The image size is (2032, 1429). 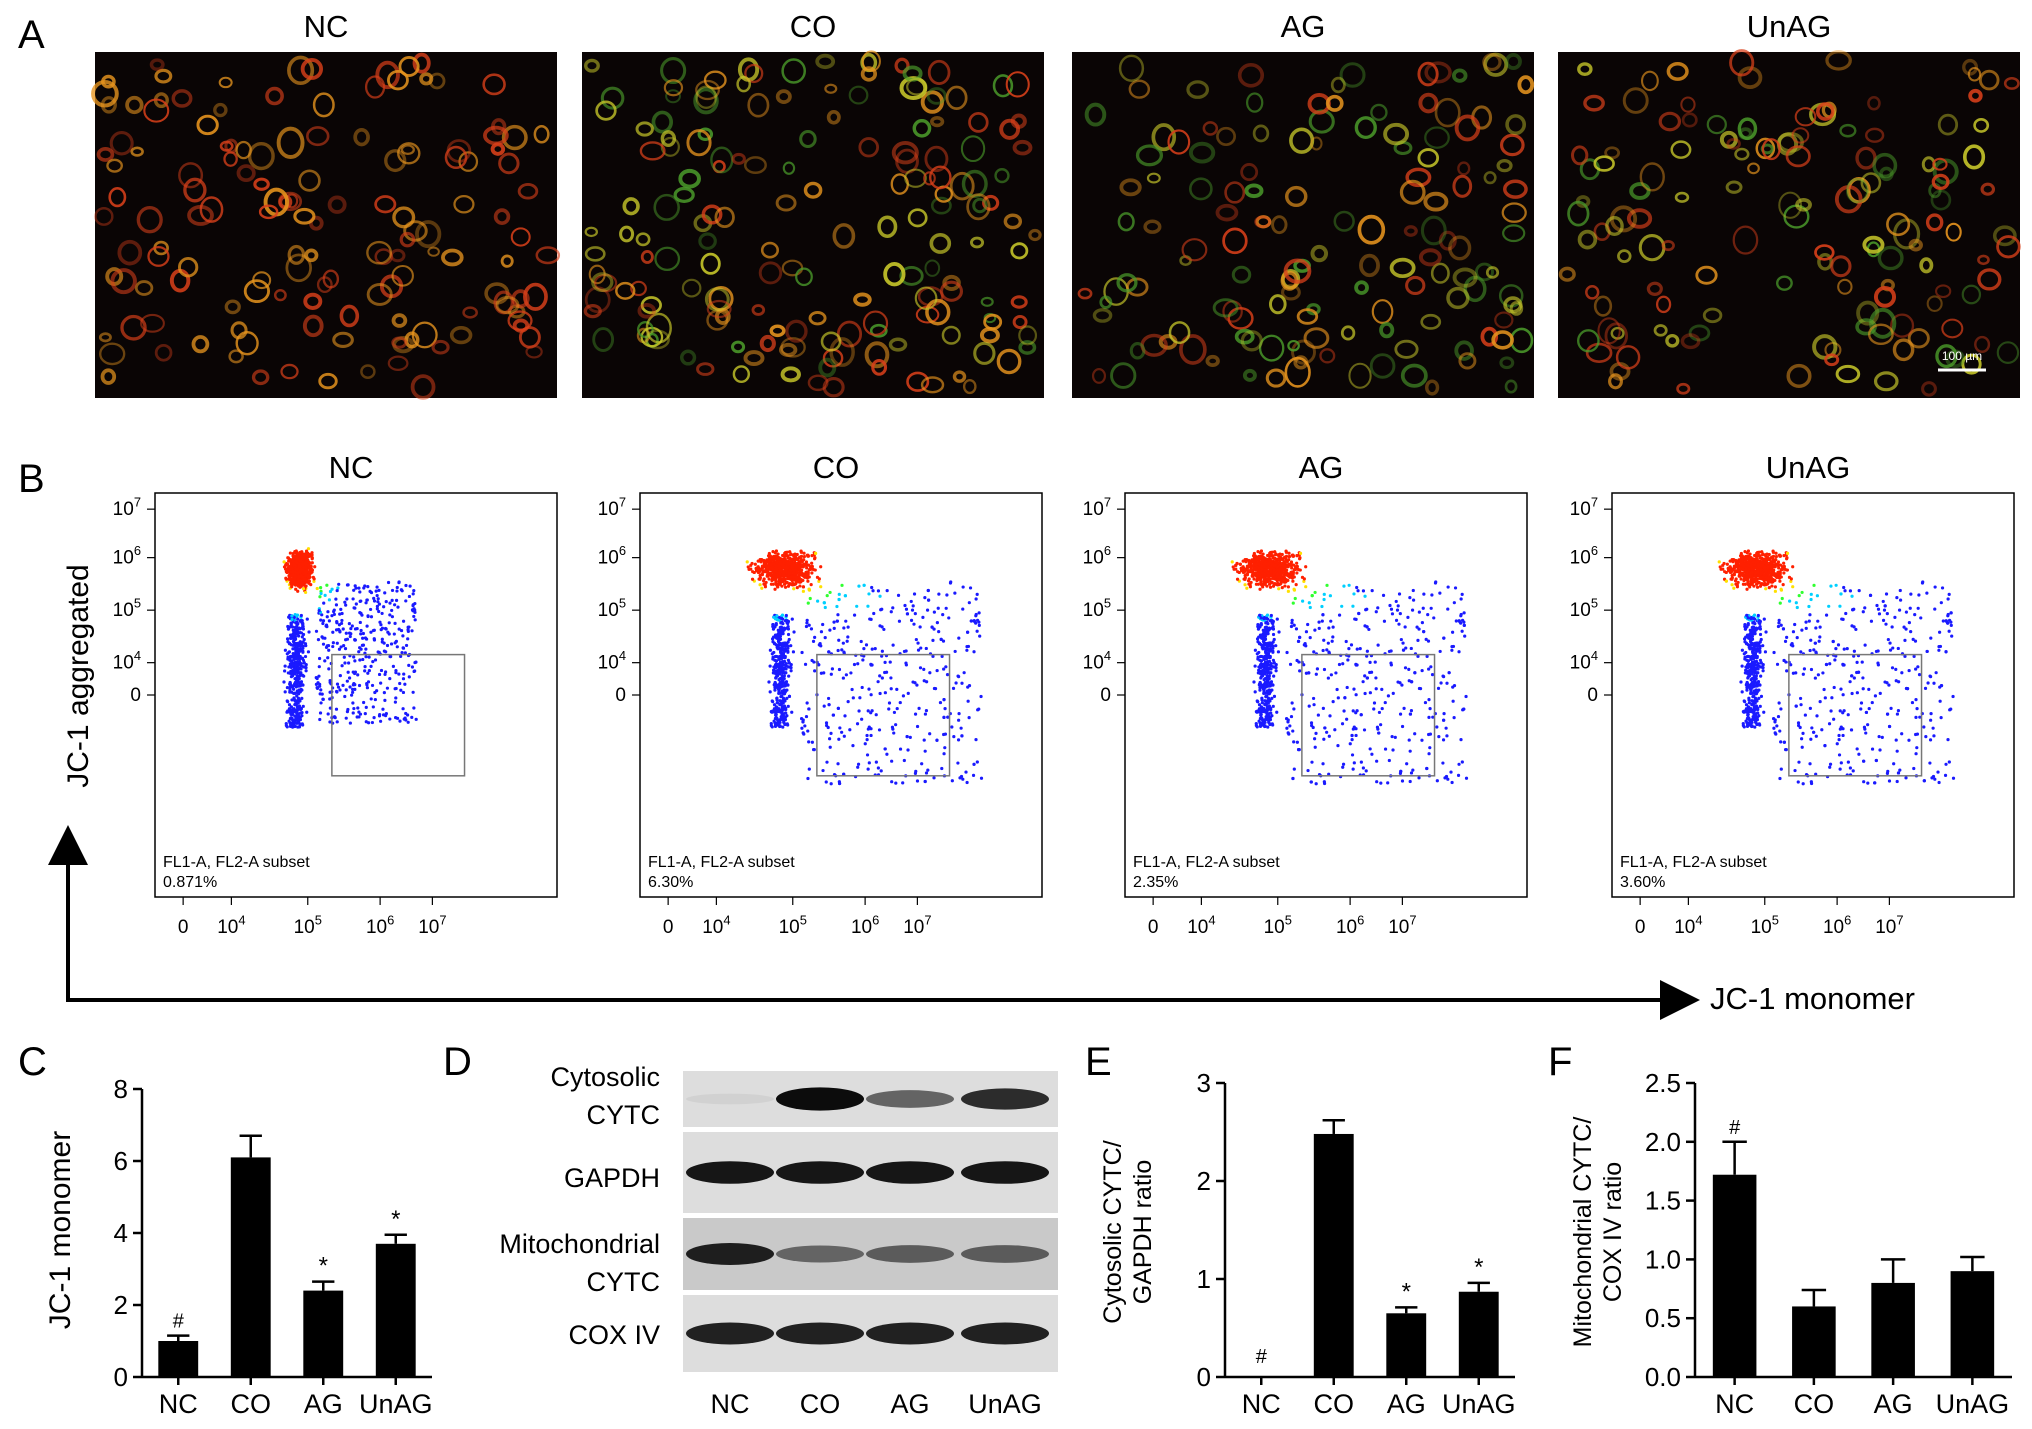 I want to click on flow-plot-frame, so click(x=356, y=695).